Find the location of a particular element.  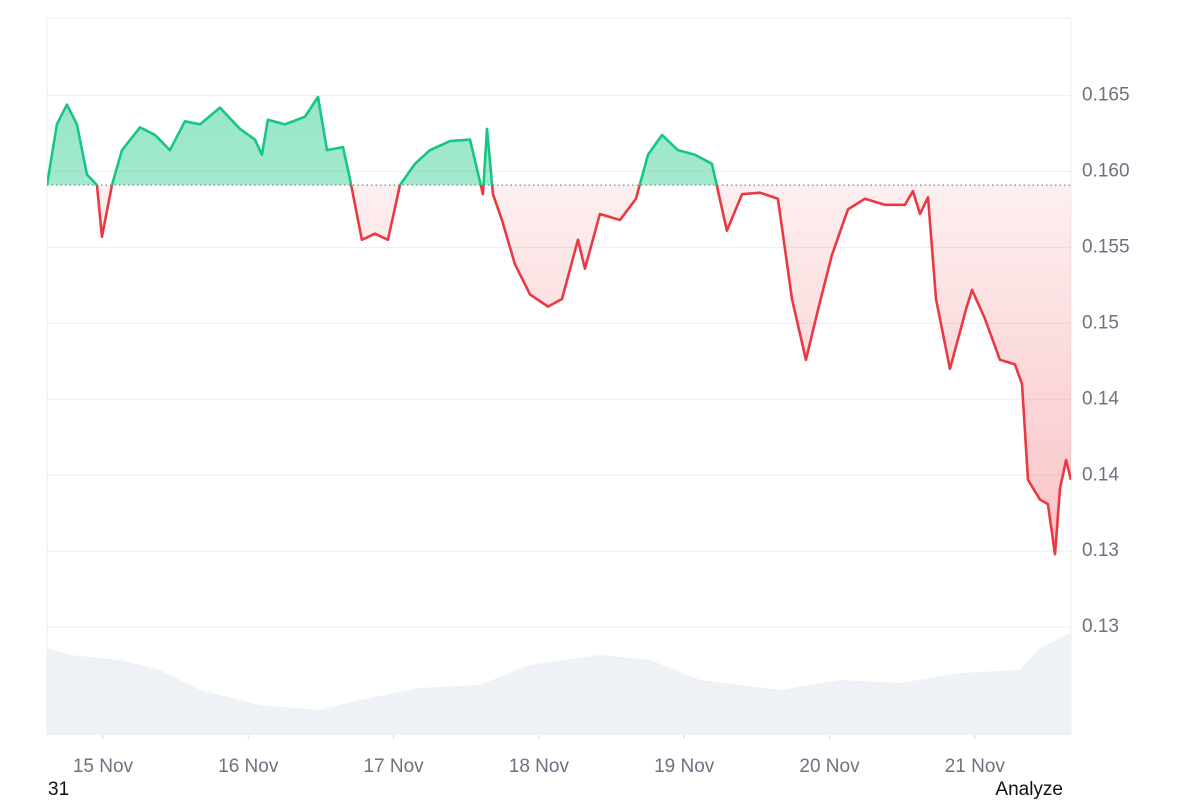

x-tick-label: 17 Nov is located at coordinates (393, 766).